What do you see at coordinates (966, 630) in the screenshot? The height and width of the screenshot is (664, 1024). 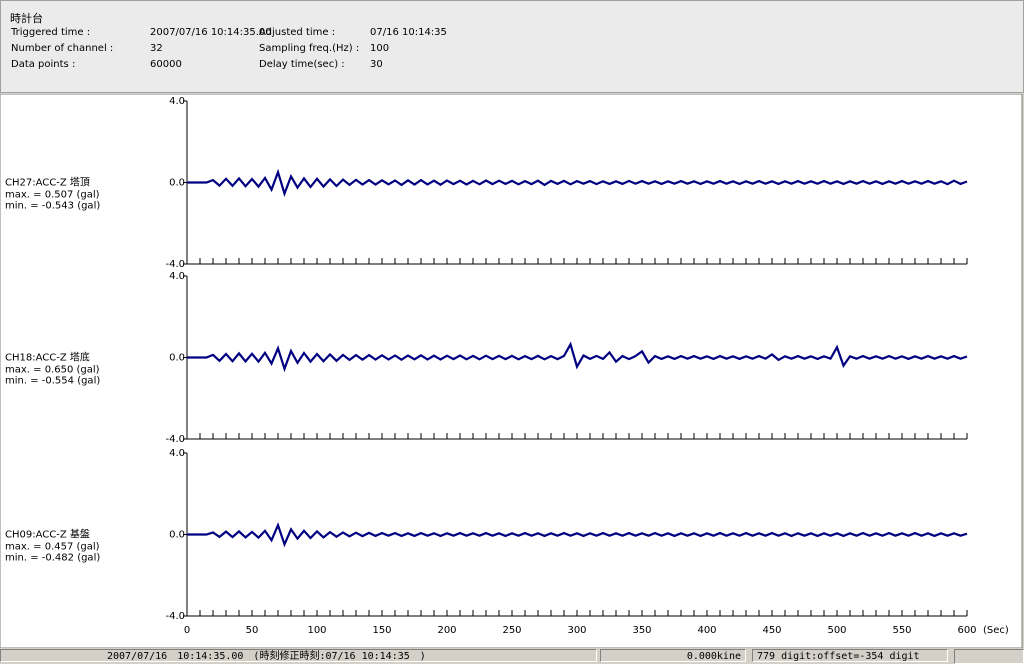 I see `x-tick-label: 600` at bounding box center [966, 630].